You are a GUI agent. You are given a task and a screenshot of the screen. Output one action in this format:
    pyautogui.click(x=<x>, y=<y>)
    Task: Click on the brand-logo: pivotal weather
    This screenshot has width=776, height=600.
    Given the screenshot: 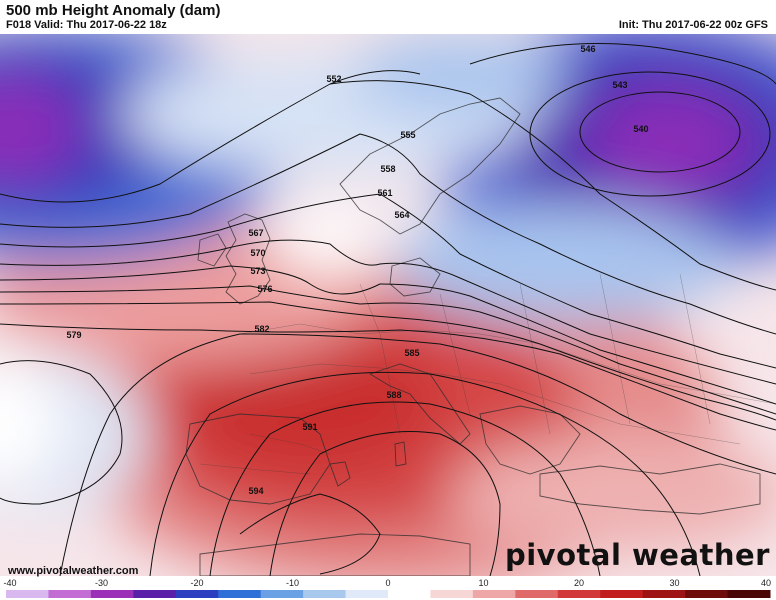 What is the action you would take?
    pyautogui.click(x=637, y=555)
    